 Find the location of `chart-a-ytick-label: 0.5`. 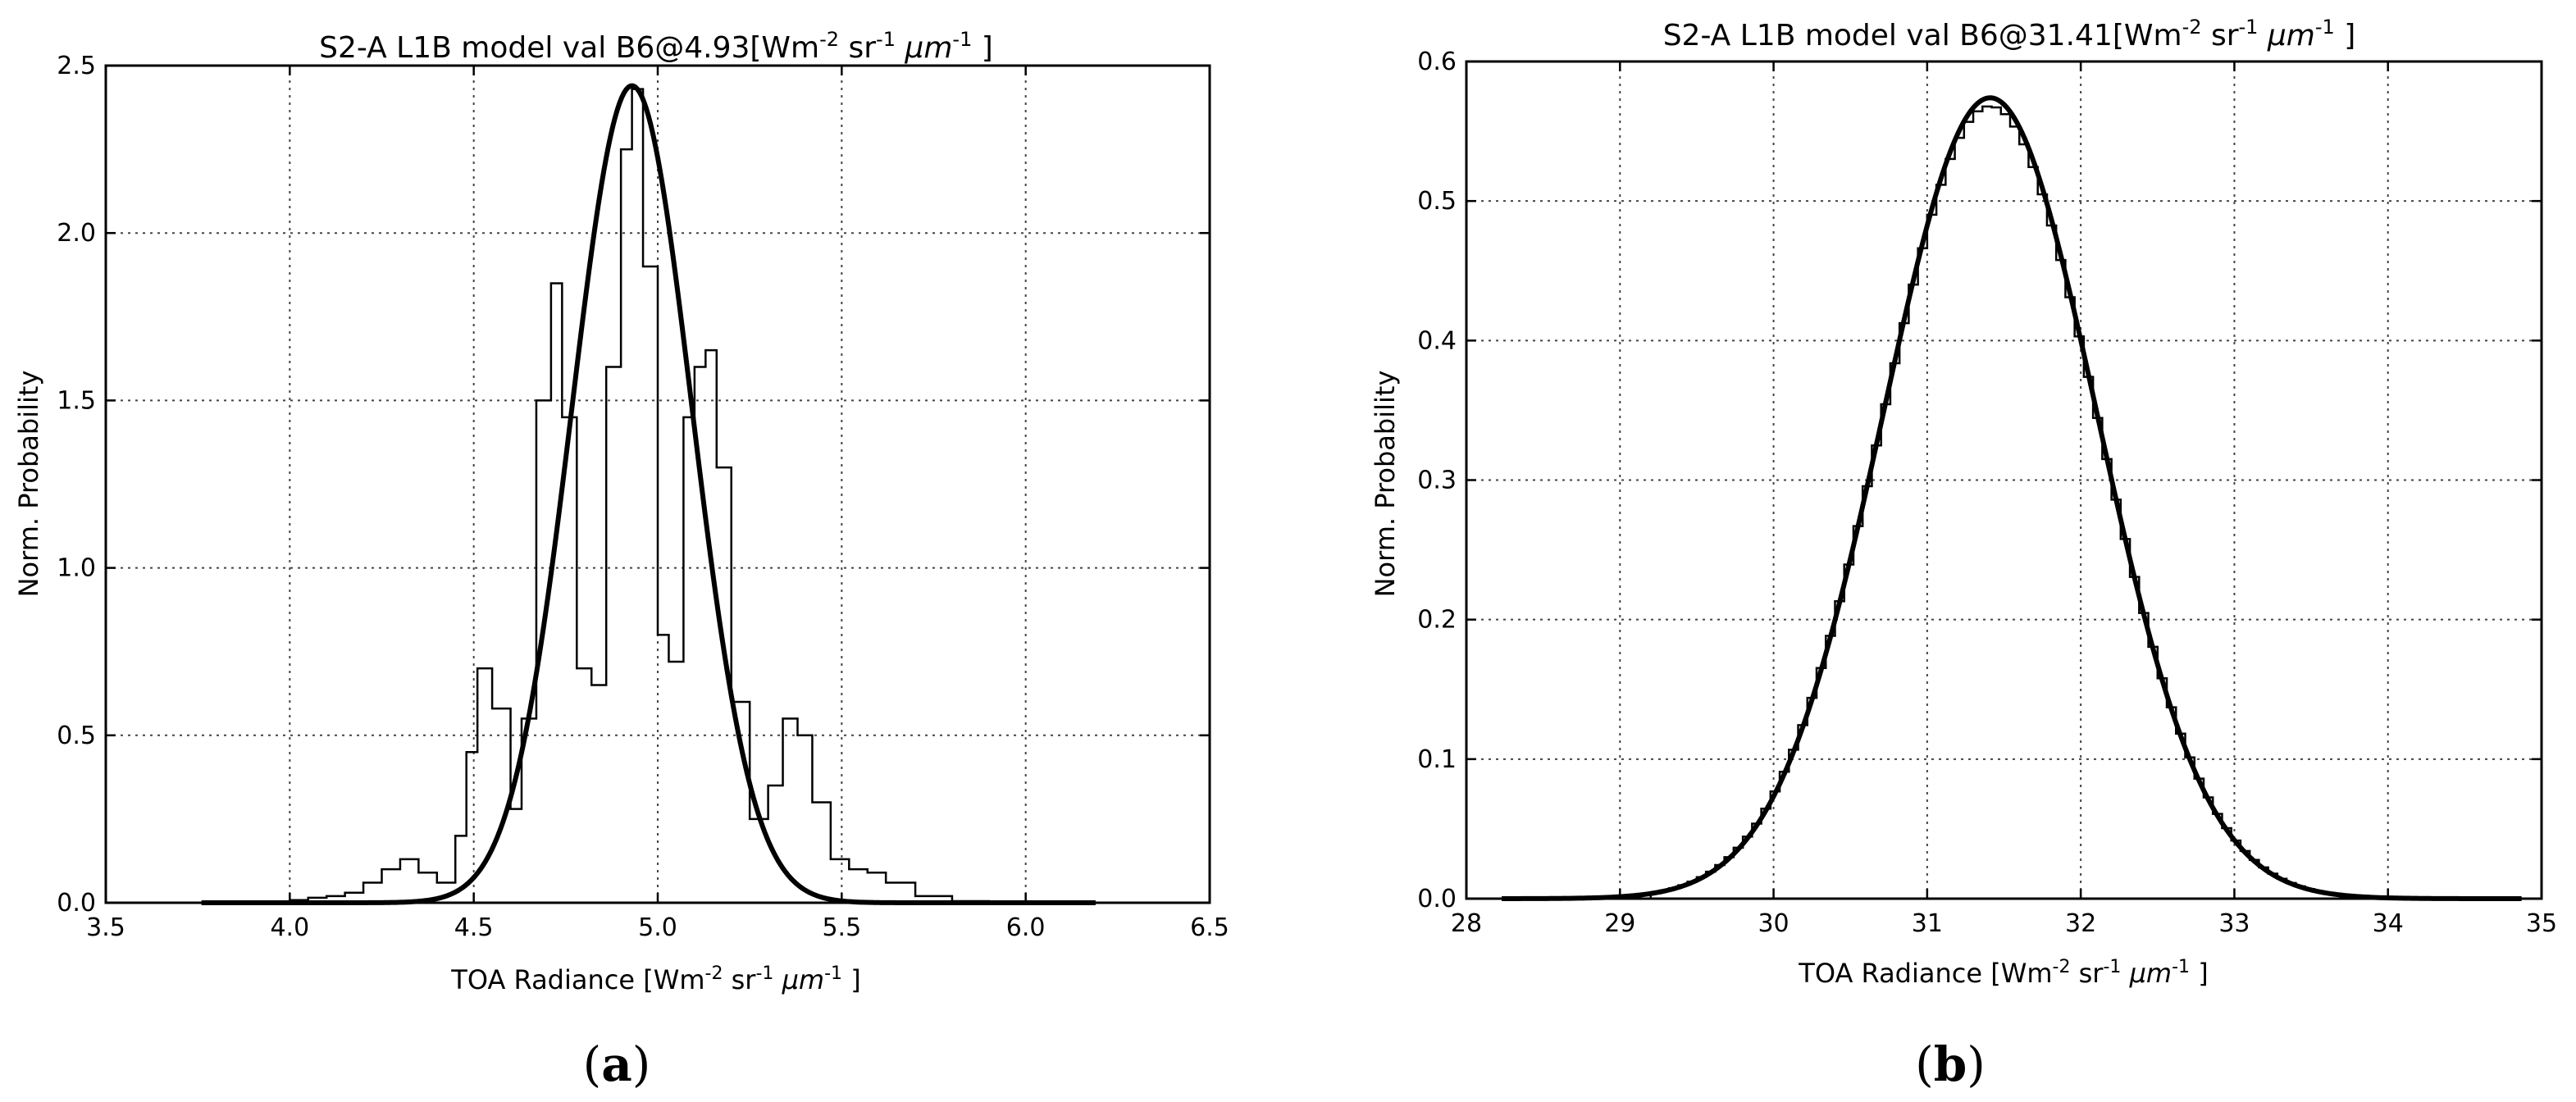

chart-a-ytick-label: 0.5 is located at coordinates (76, 736).